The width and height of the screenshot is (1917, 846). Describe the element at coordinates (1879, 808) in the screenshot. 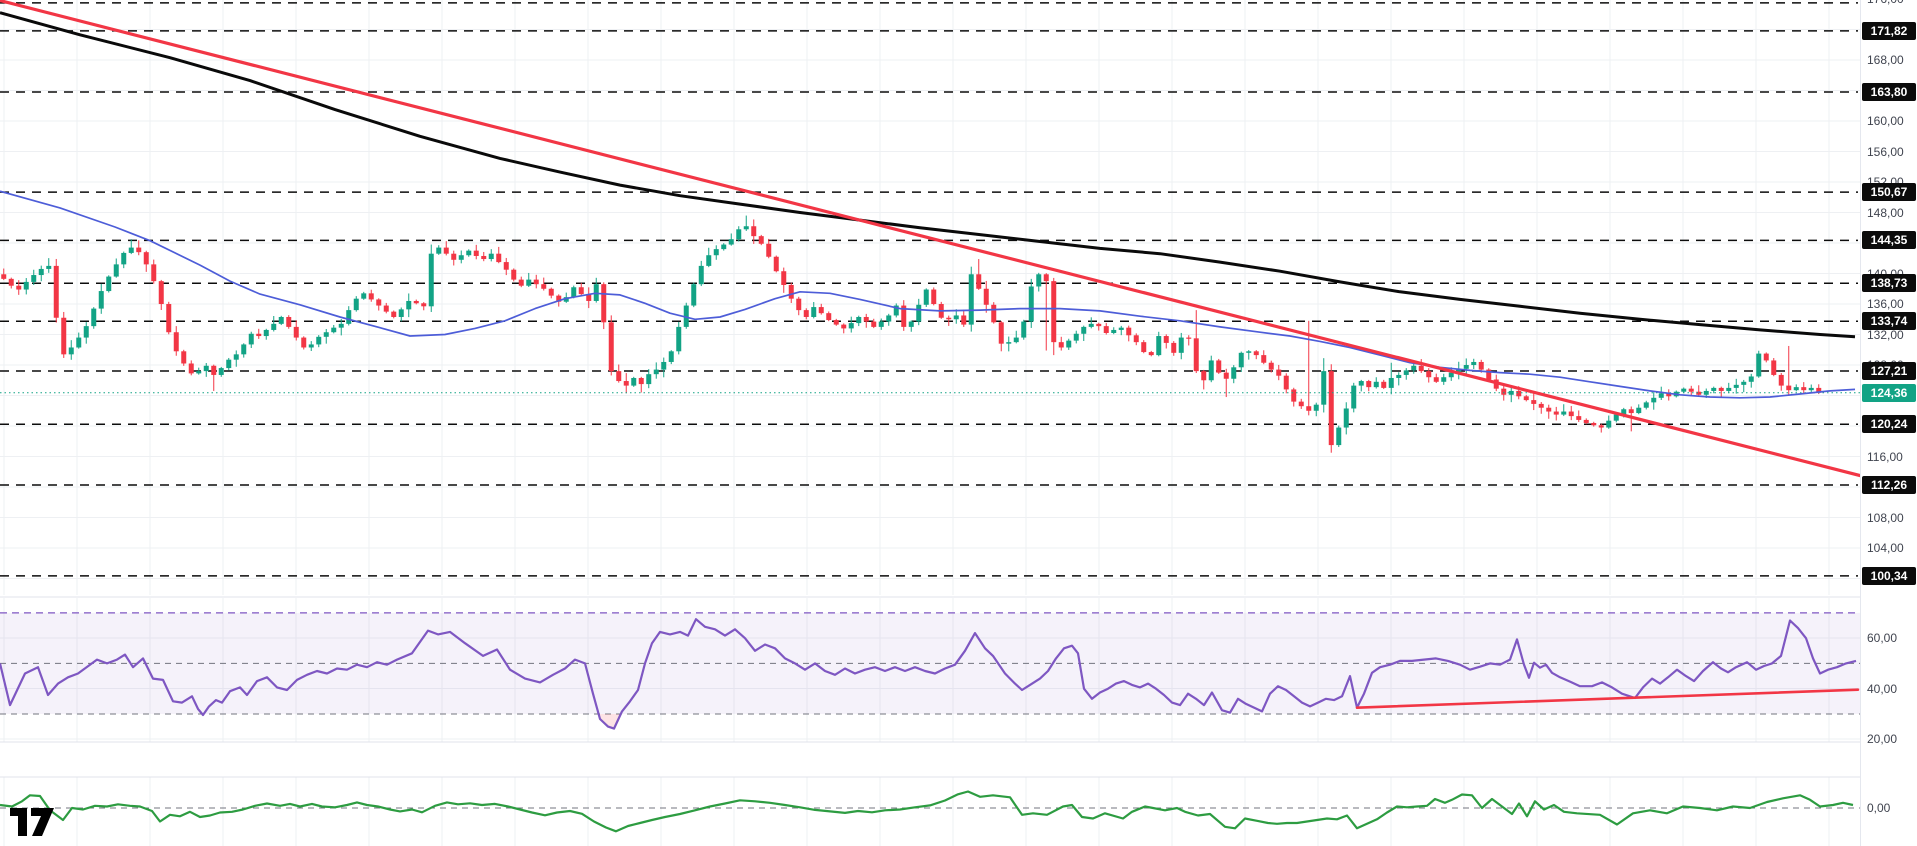

I see `axis-label: 0,00` at that location.